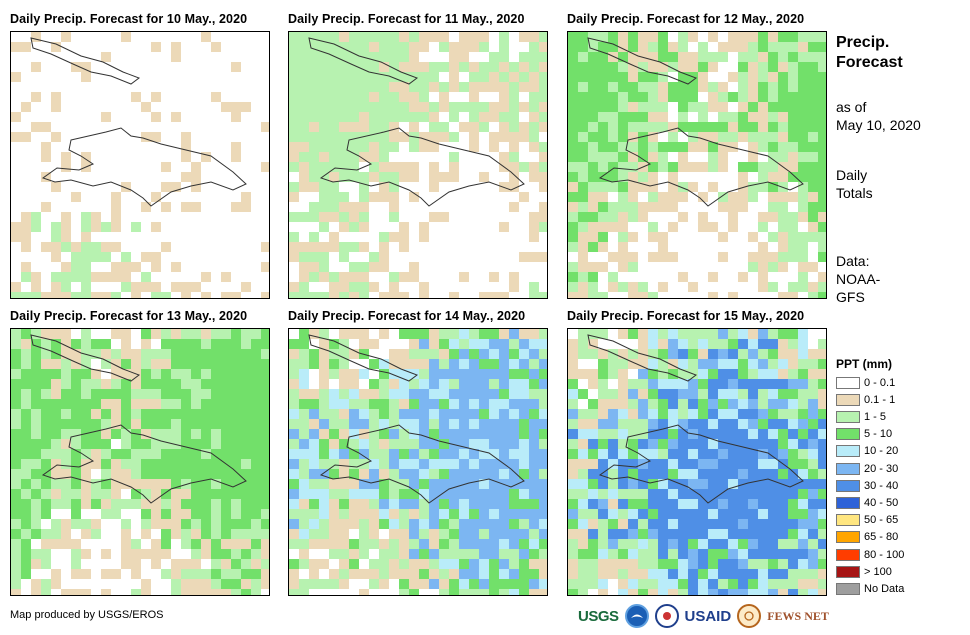 This screenshot has width=970, height=635. What do you see at coordinates (140, 462) in the screenshot?
I see `precip-grid-map` at bounding box center [140, 462].